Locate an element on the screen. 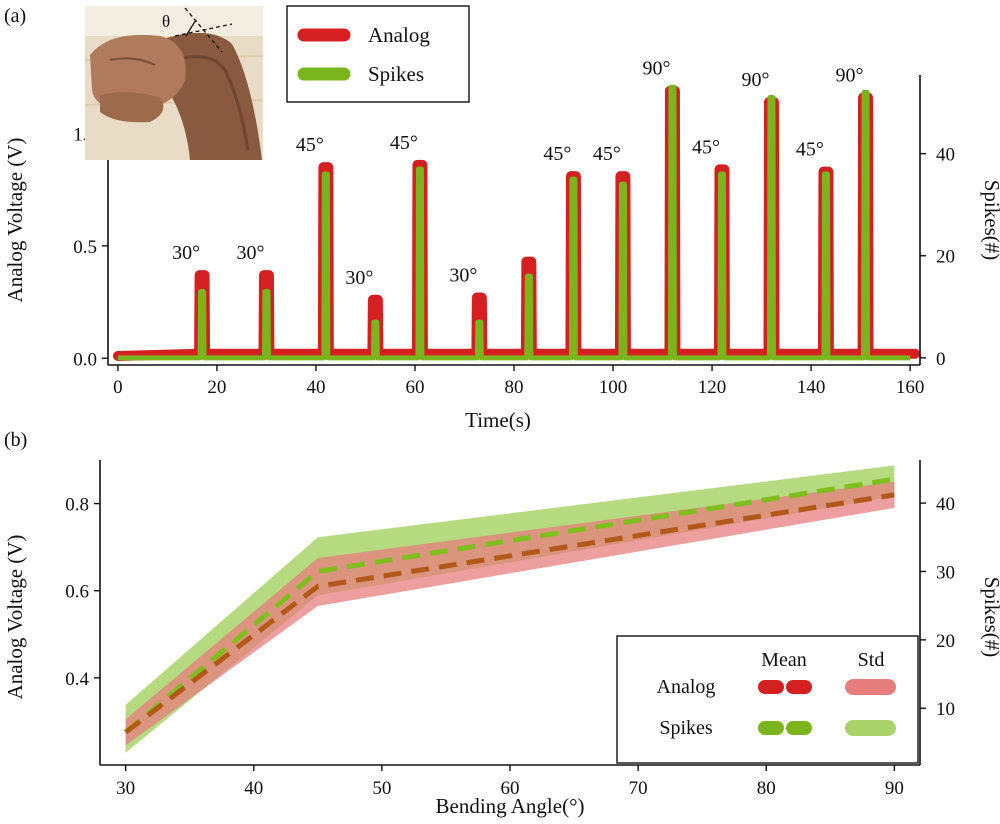  pulse-angle-label-3: 45° is located at coordinates (310, 145).